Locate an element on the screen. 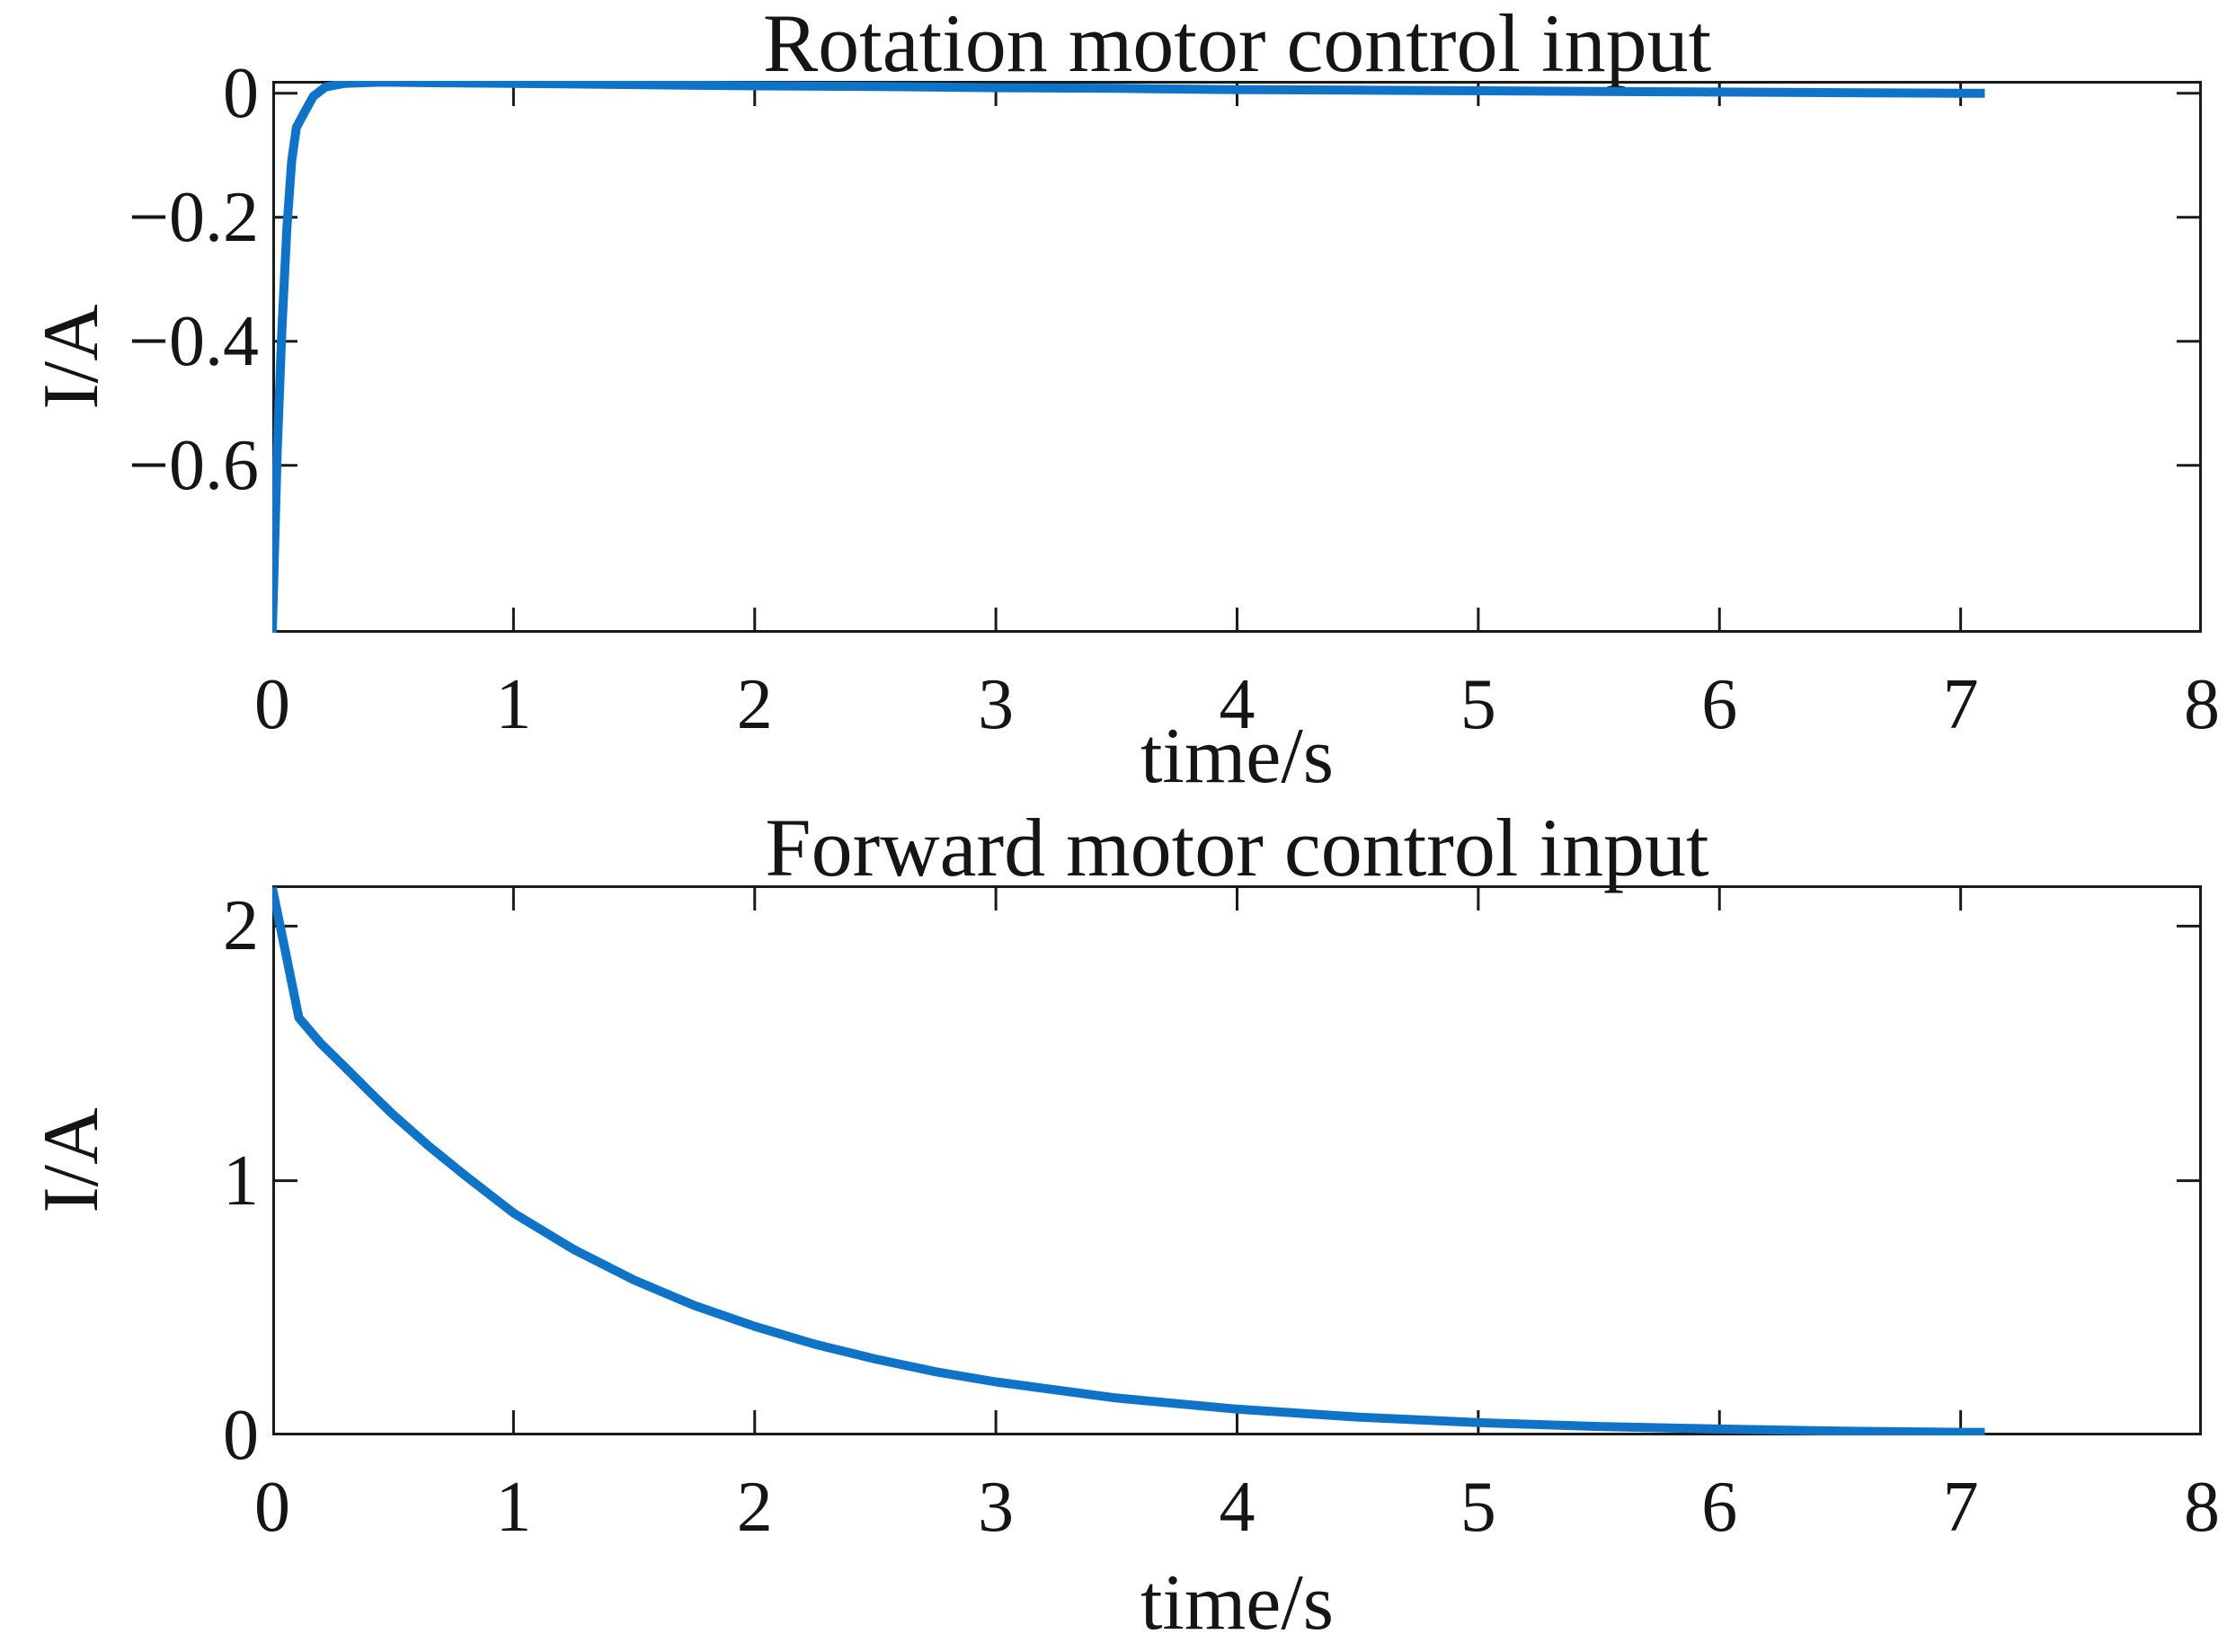 Image resolution: width=2236 pixels, height=1652 pixels. x-axis-label-rotation: time/s is located at coordinates (1237, 756).